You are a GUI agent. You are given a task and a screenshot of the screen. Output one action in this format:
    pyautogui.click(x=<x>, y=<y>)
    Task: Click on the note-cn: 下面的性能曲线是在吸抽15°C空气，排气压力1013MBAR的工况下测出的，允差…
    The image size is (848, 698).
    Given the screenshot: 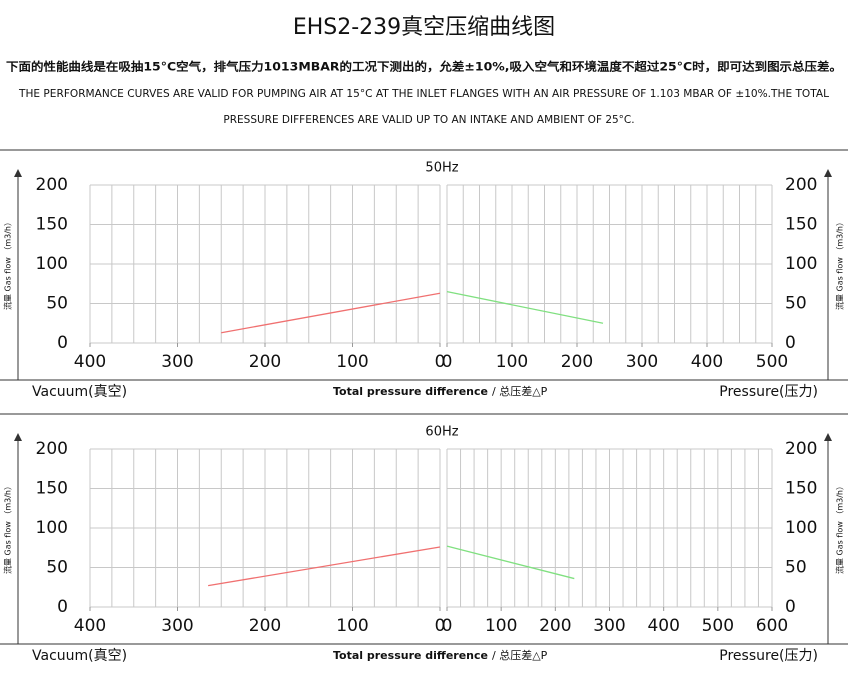 What is the action you would take?
    pyautogui.click(x=424, y=67)
    